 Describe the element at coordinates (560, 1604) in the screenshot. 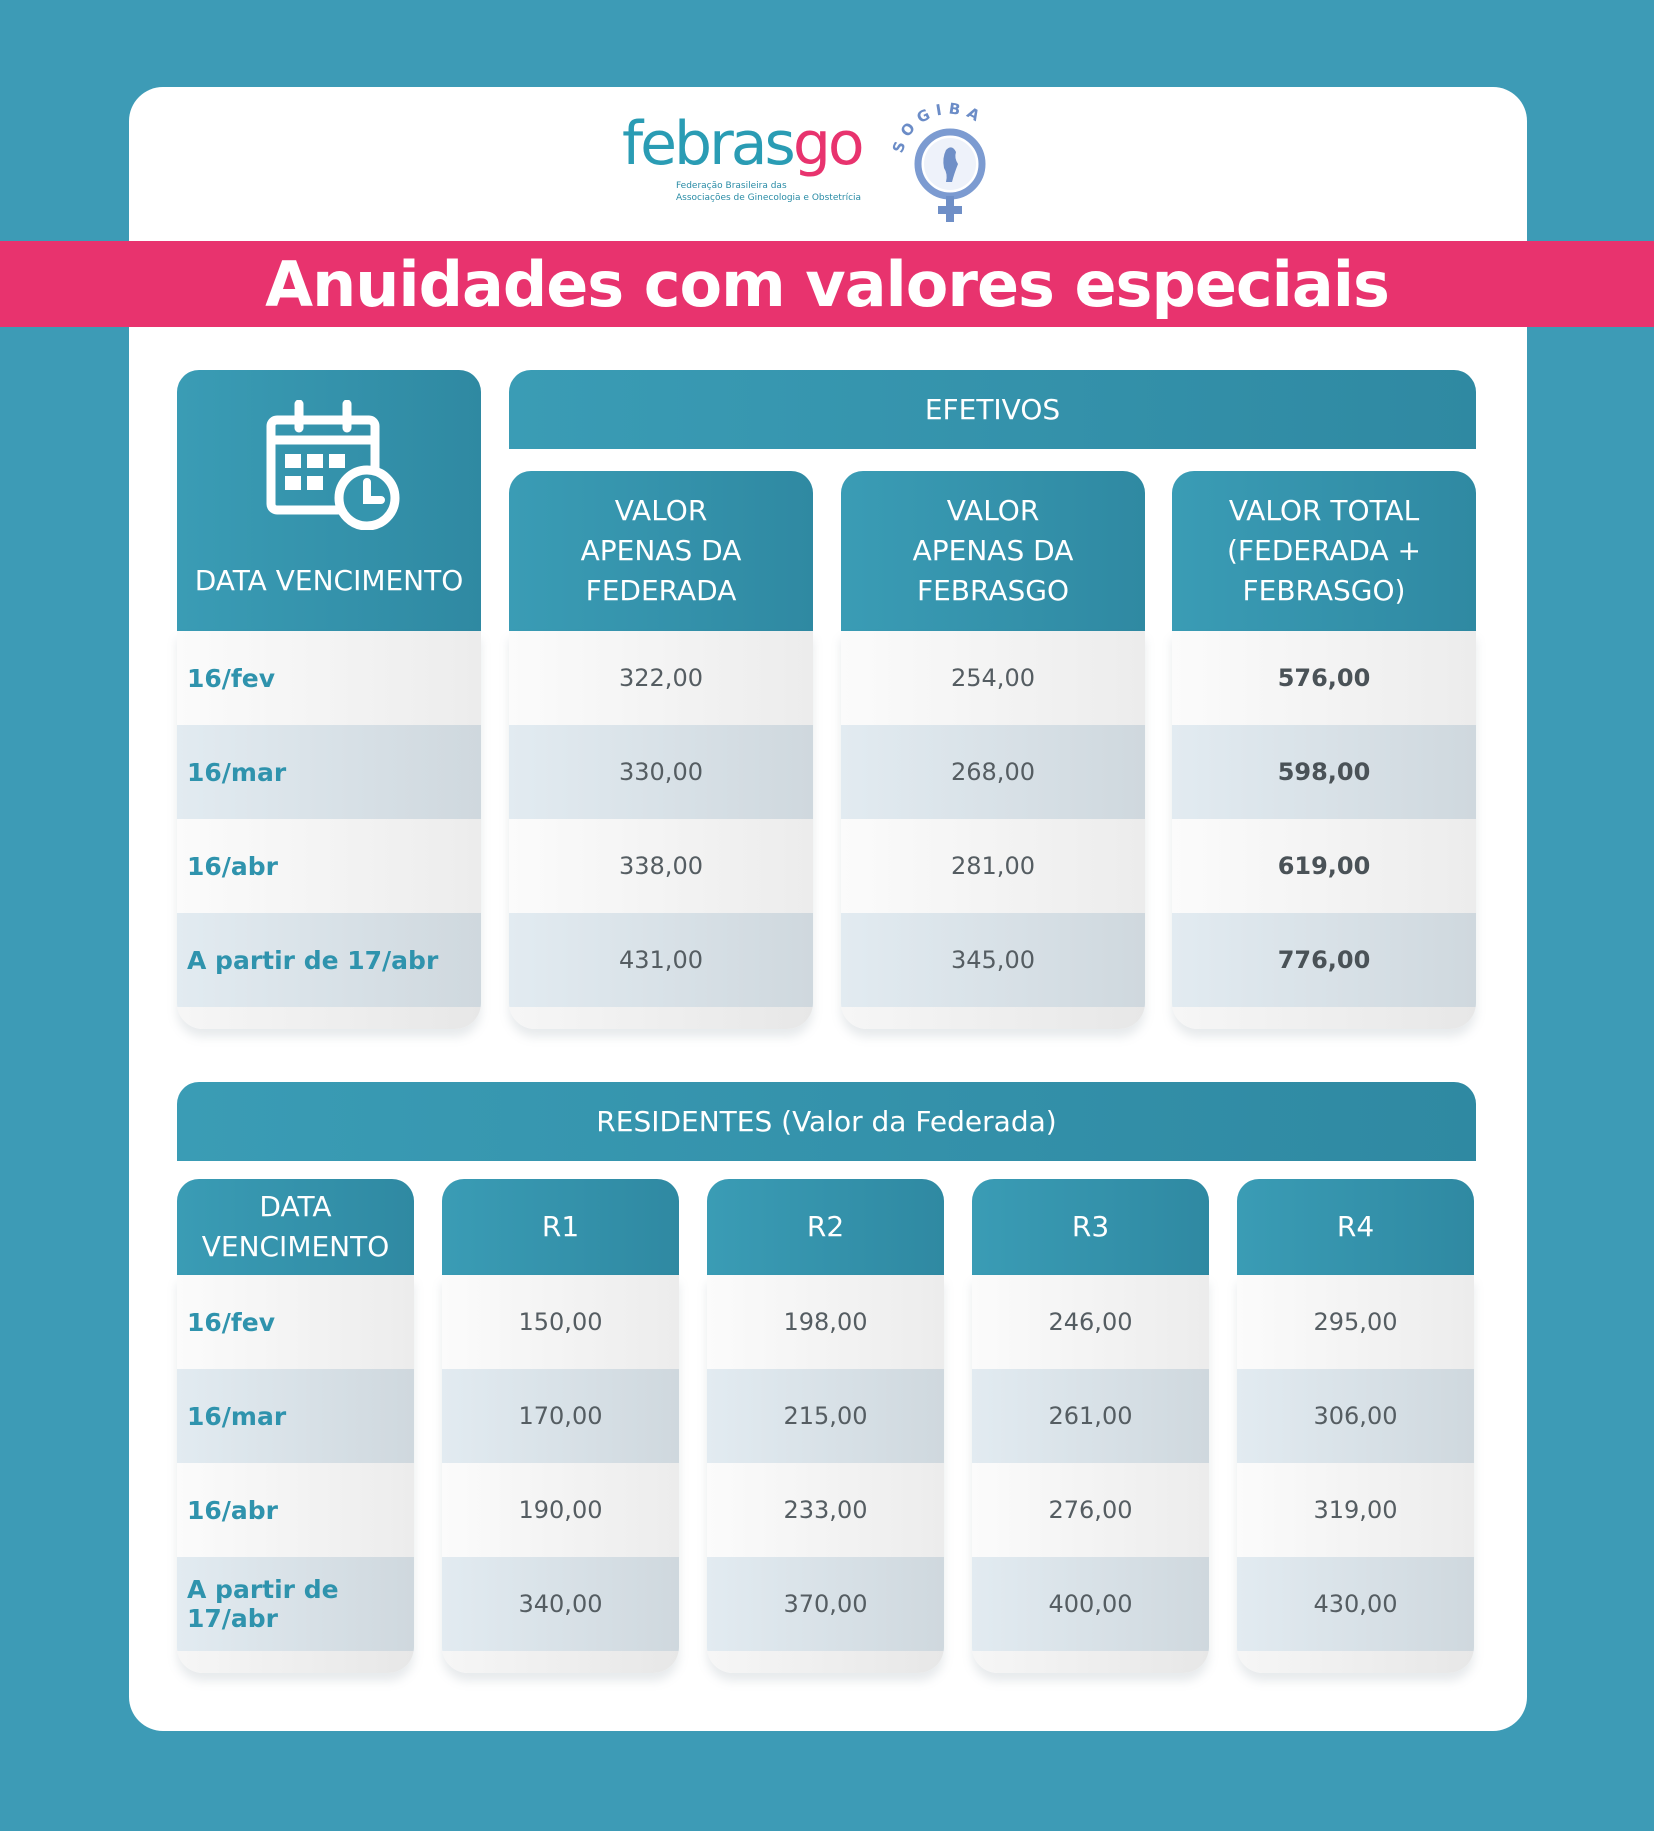

I see `table-cell: 340,00` at that location.